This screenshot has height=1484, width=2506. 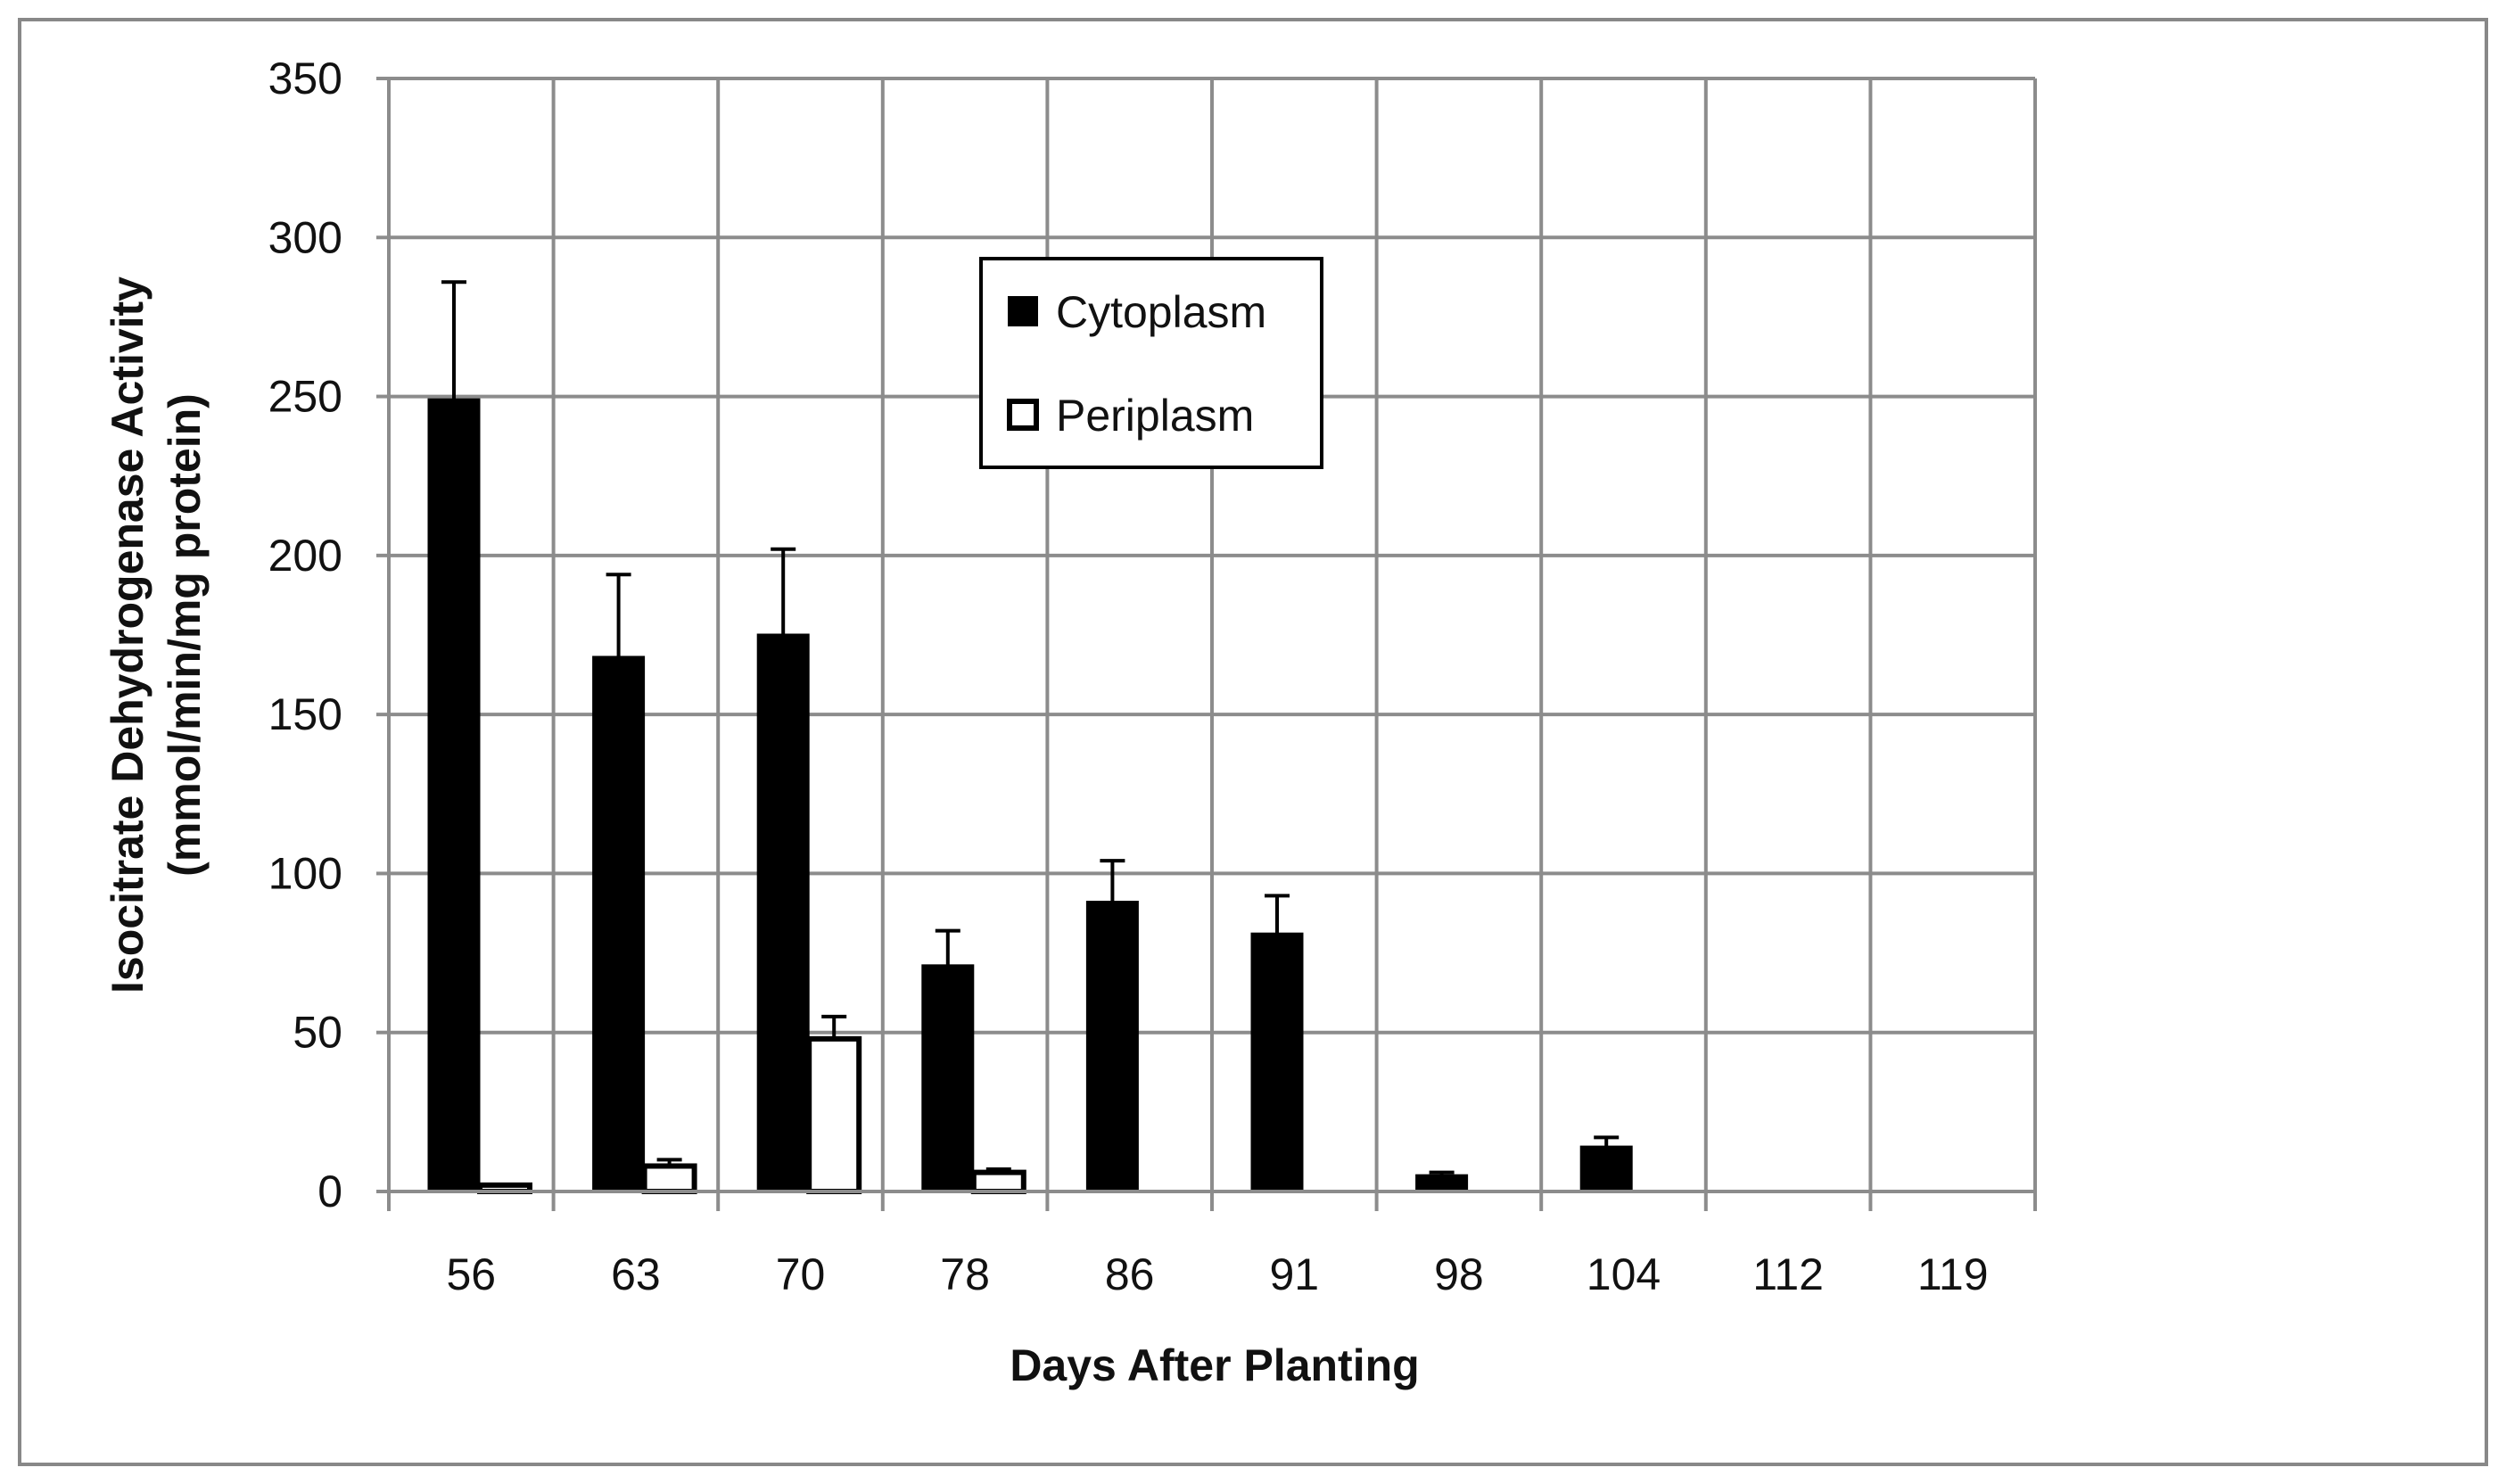 What do you see at coordinates (1023, 415) in the screenshot?
I see `legend-swatch-periplasm` at bounding box center [1023, 415].